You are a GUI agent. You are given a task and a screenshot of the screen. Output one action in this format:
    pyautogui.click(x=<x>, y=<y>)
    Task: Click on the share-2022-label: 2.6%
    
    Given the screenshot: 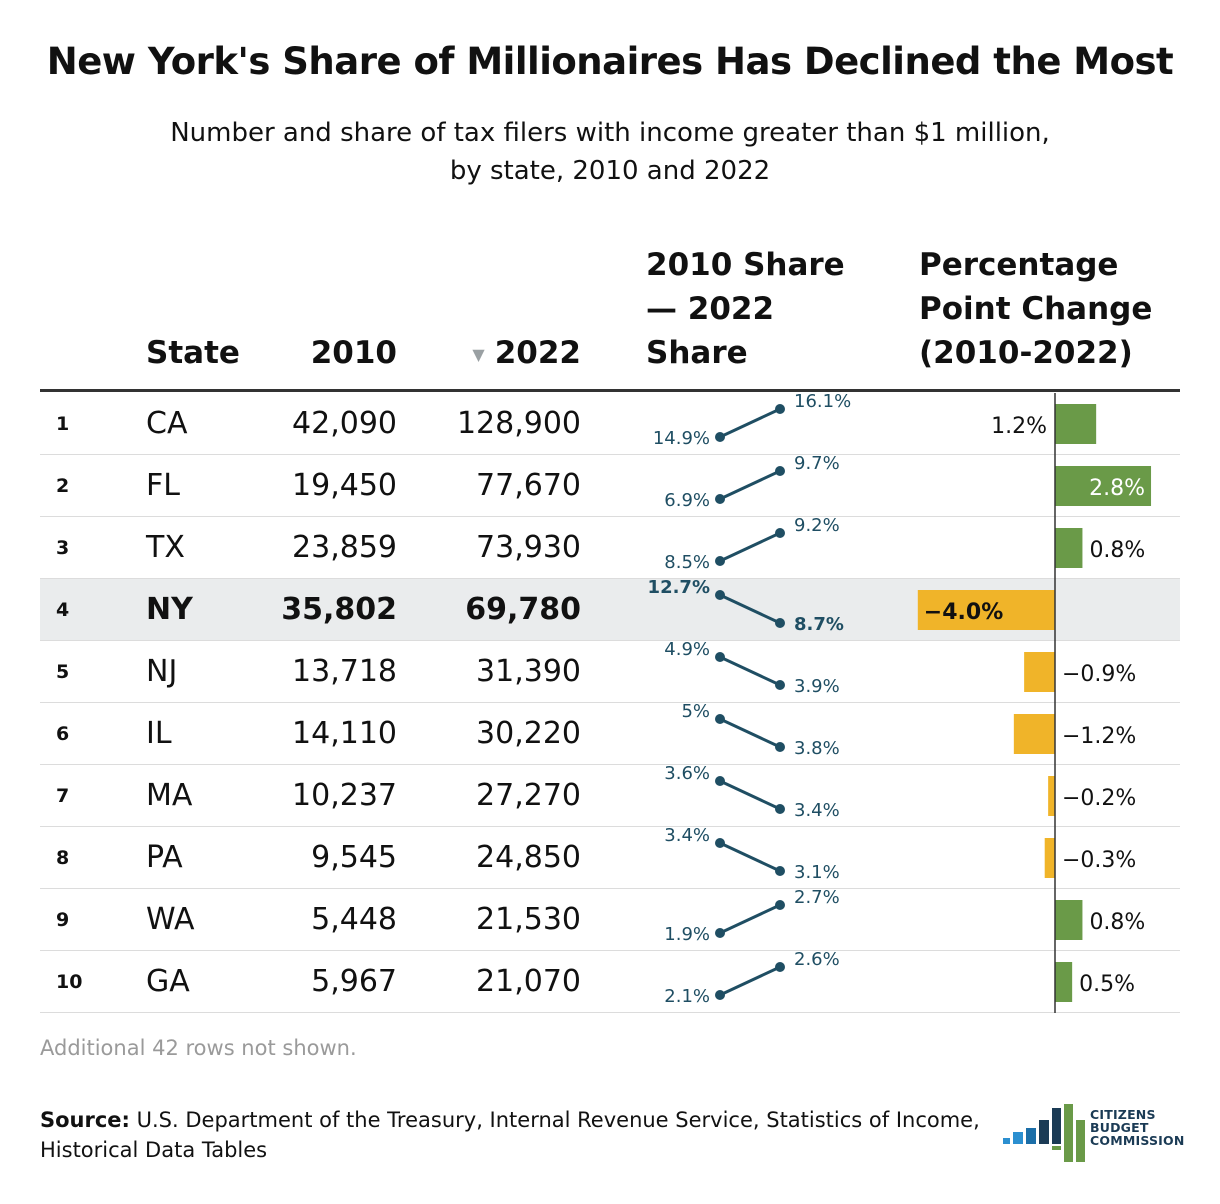 What is the action you would take?
    pyautogui.click(x=817, y=959)
    